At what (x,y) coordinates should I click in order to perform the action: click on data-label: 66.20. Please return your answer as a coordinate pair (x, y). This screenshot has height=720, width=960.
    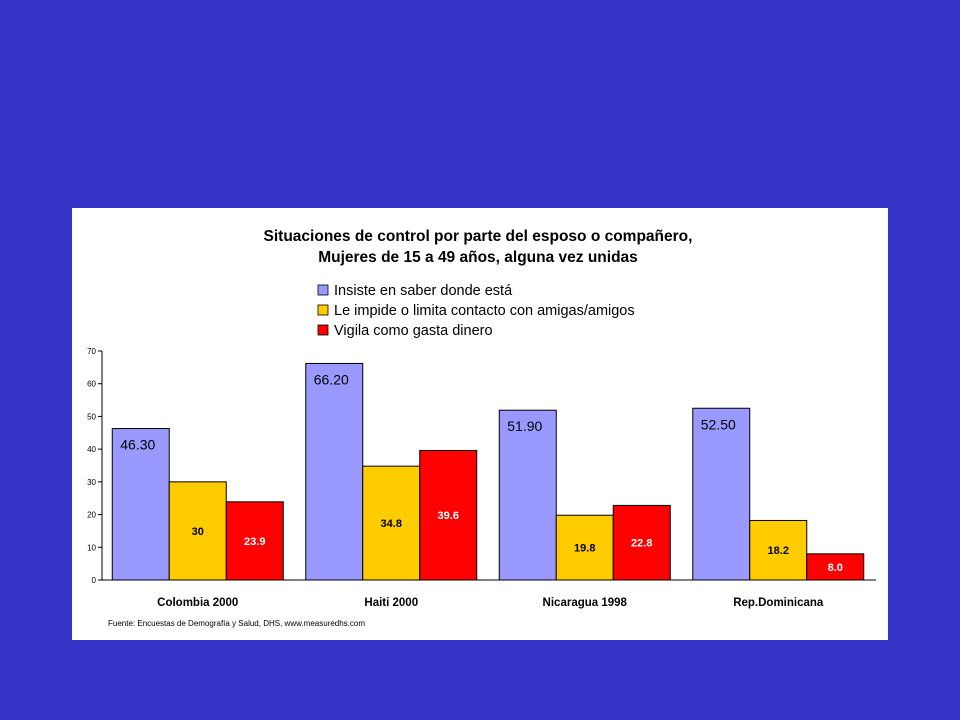
    Looking at the image, I should click on (331, 379).